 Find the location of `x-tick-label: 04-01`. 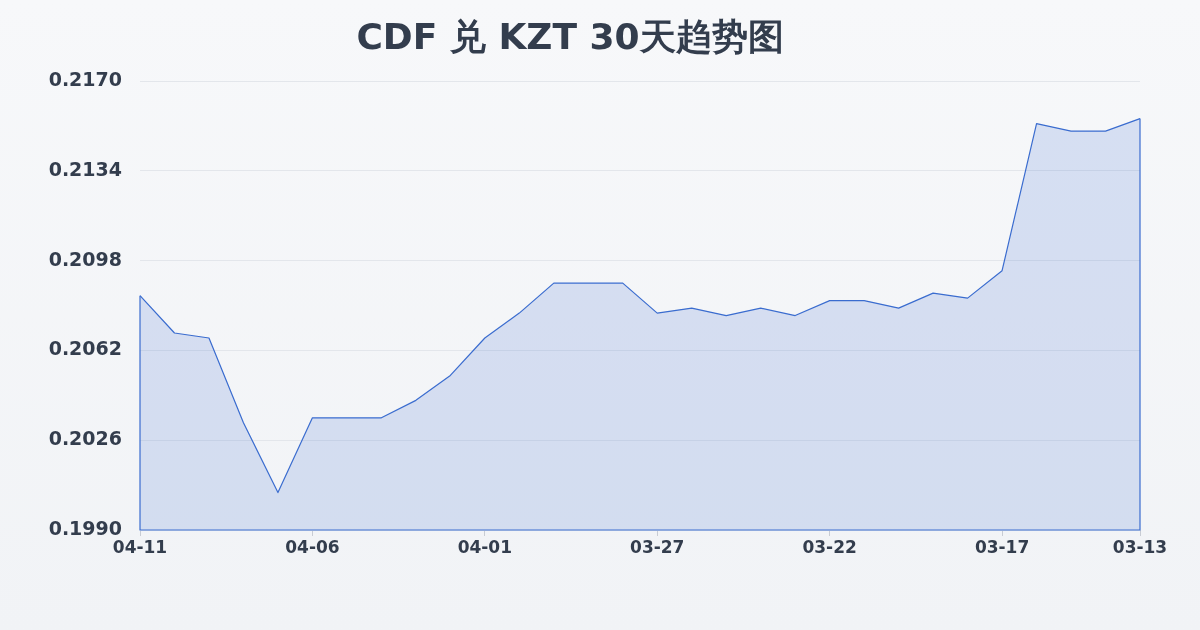

x-tick-label: 04-01 is located at coordinates (485, 546).